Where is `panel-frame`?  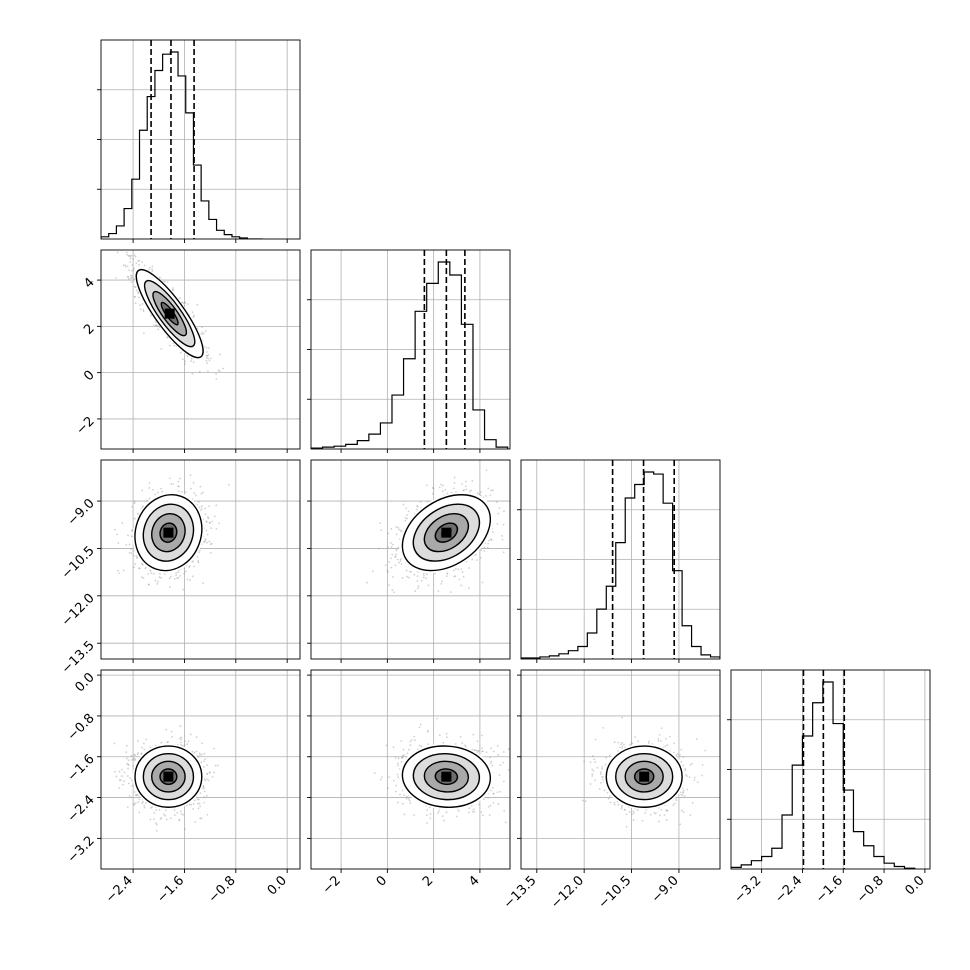 panel-frame is located at coordinates (410, 349).